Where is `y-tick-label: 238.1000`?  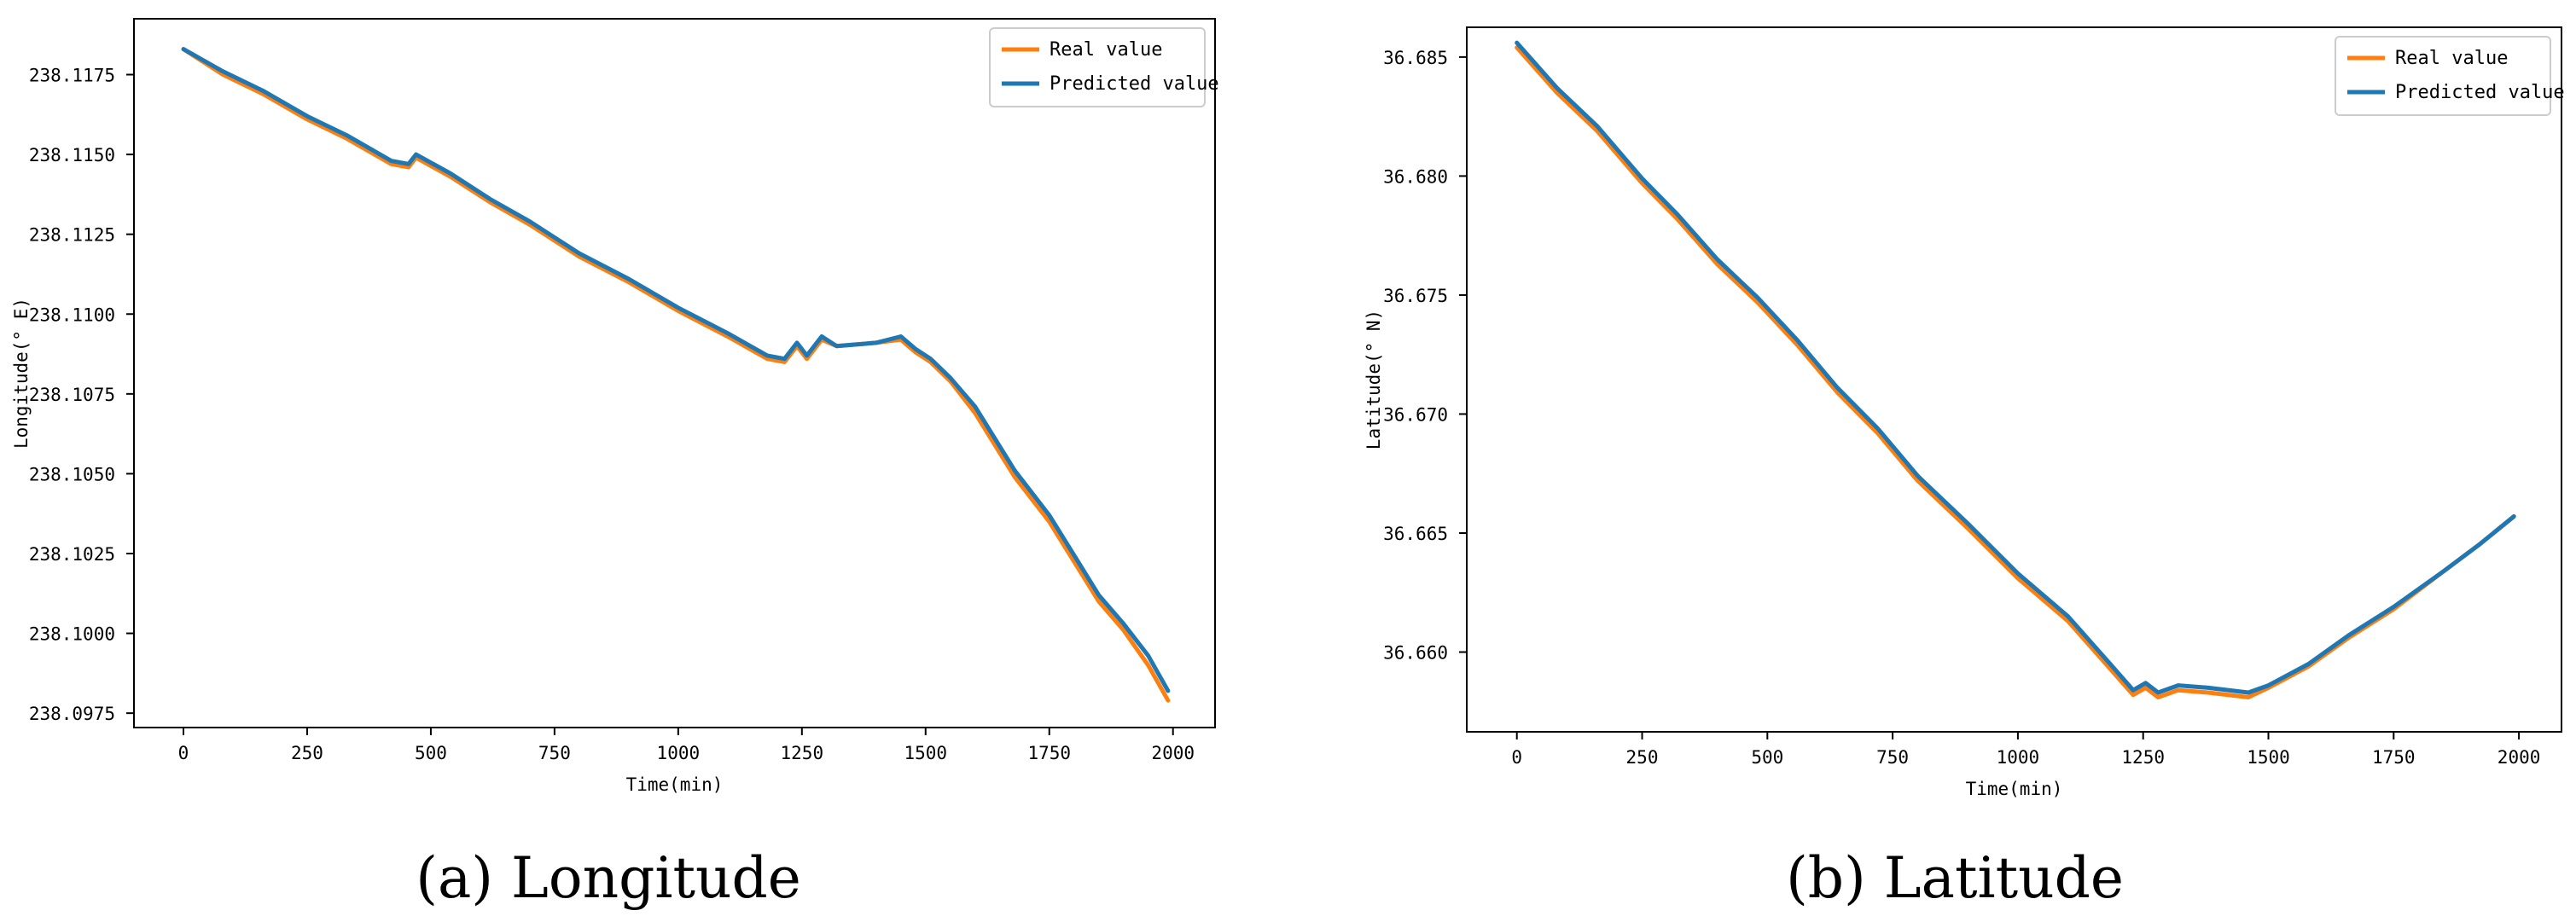
y-tick-label: 238.1000 is located at coordinates (72, 635).